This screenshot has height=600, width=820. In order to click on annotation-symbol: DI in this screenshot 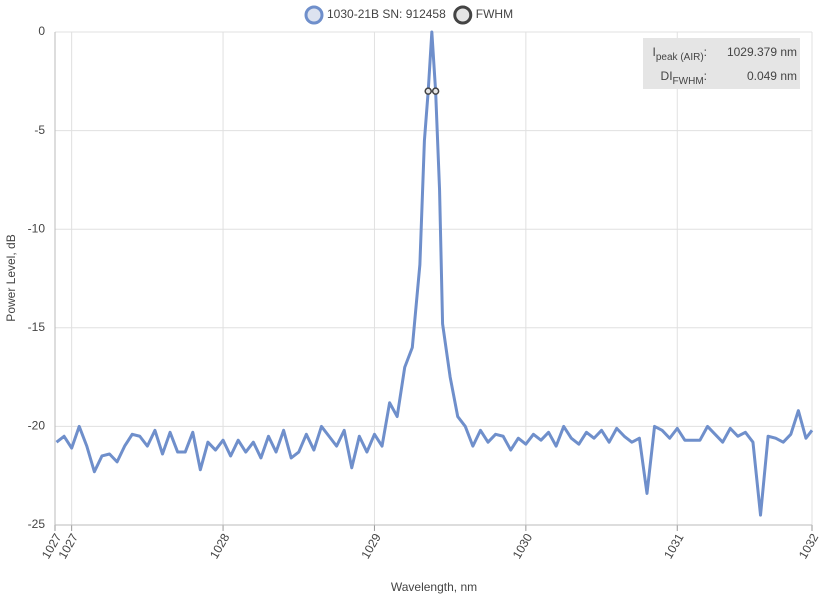, I will do `click(667, 76)`.